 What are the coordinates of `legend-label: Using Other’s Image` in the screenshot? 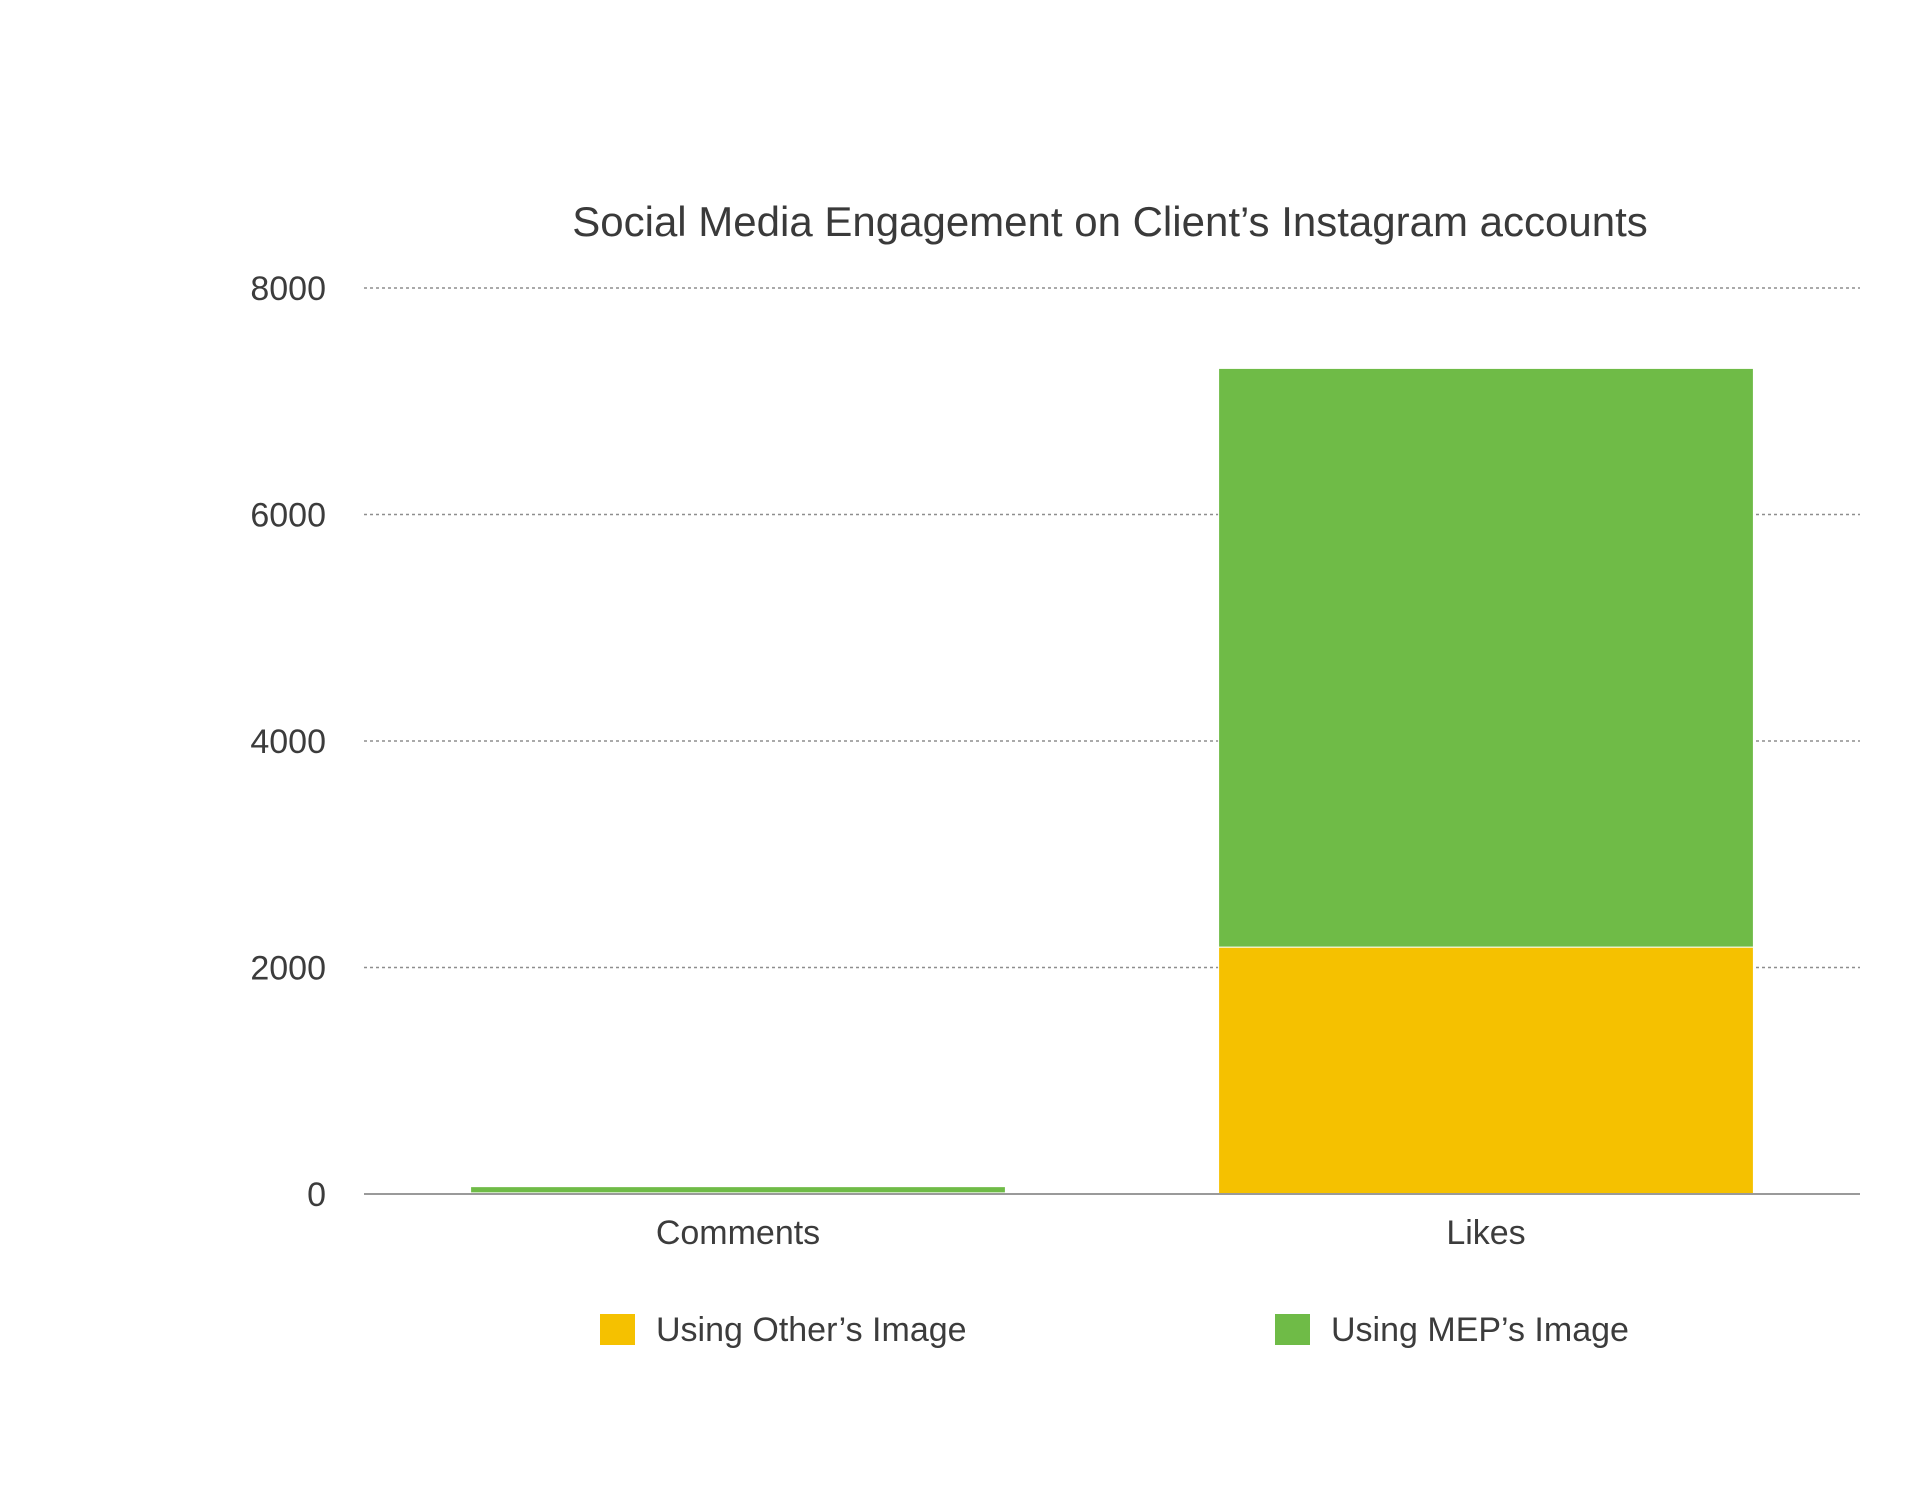 It's located at (811, 1330).